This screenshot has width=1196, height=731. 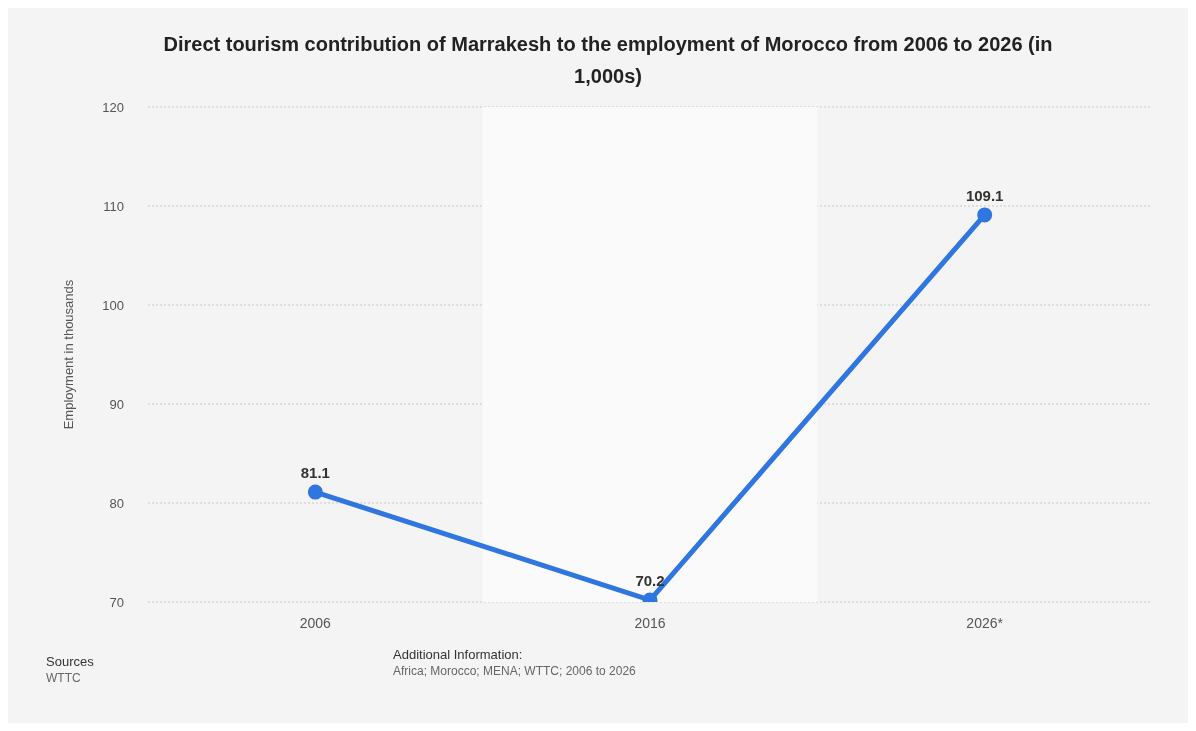 I want to click on data-label: 109.1, so click(x=984, y=195).